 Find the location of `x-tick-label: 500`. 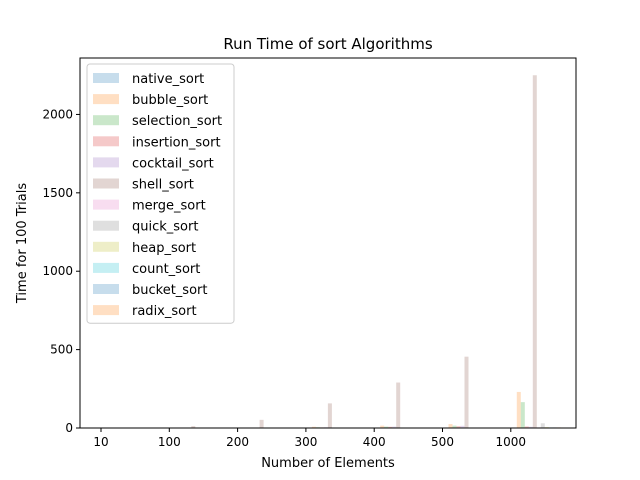

x-tick-label: 500 is located at coordinates (442, 442).